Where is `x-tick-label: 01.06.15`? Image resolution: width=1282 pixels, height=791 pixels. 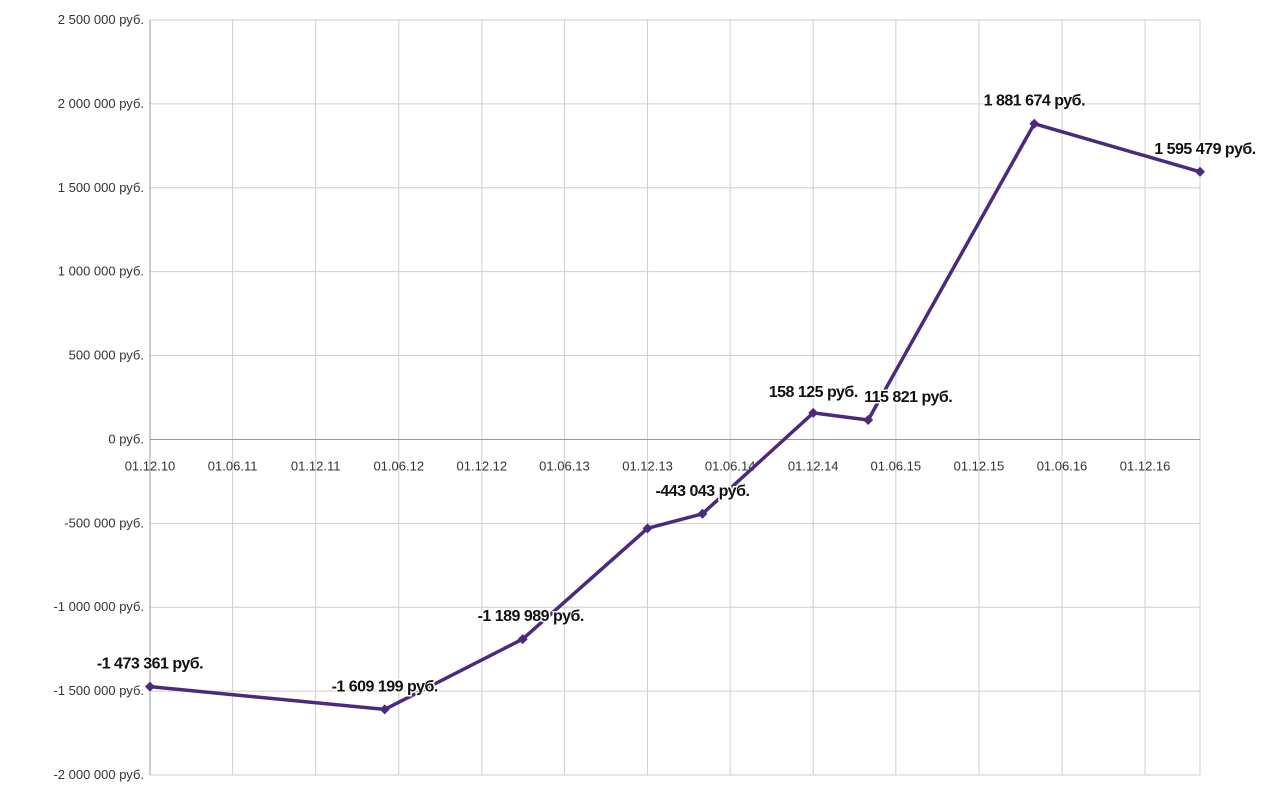 x-tick-label: 01.06.15 is located at coordinates (896, 465).